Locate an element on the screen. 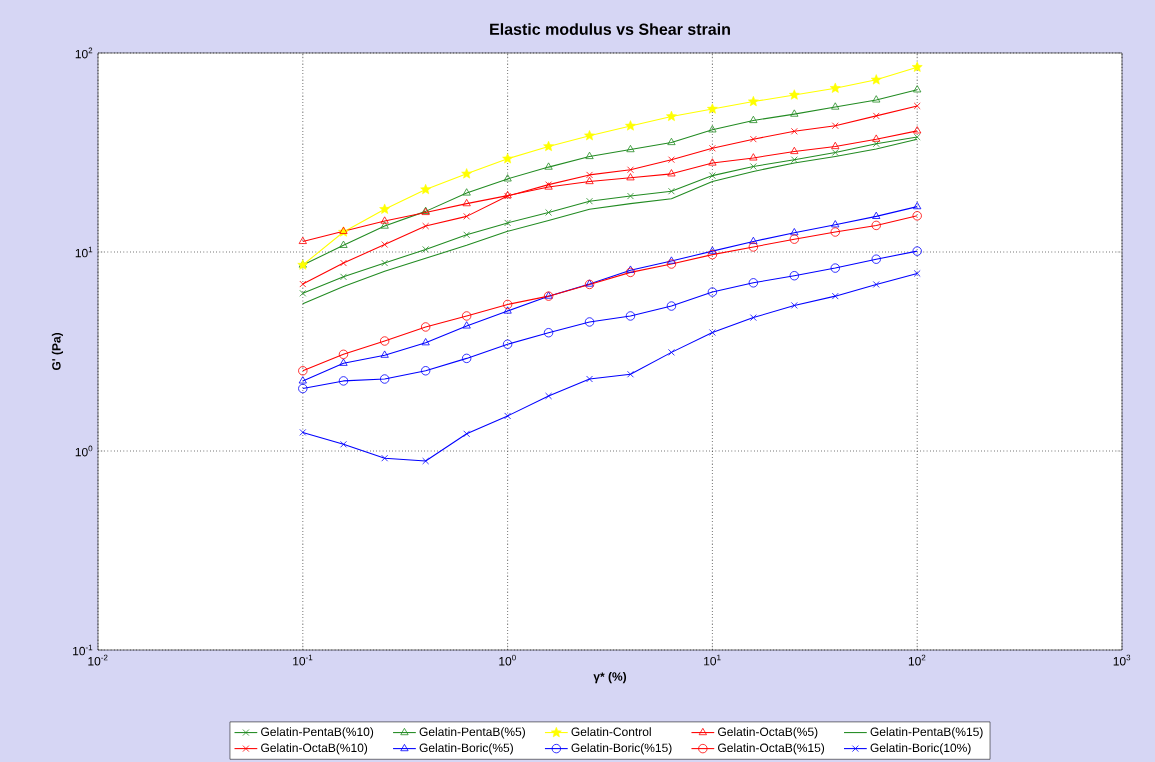  y-tick-label: 10$^{1}$ is located at coordinates (84, 252).